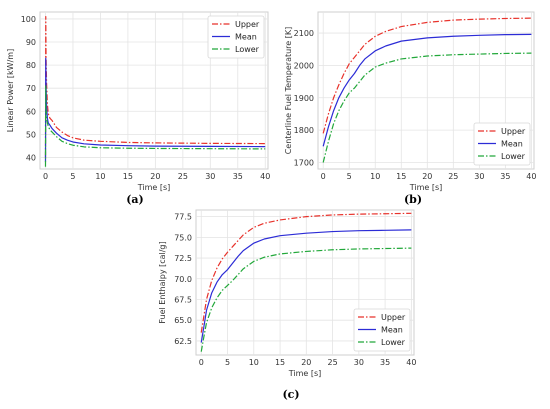 Image resolution: width=550 pixels, height=409 pixels. I want to click on y-tick-label: 2000, so click(304, 65).